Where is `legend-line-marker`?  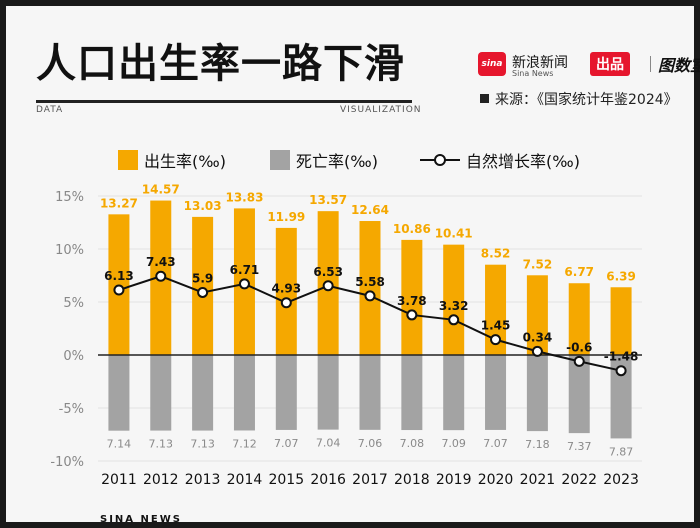
legend-line-marker is located at coordinates (440, 160).